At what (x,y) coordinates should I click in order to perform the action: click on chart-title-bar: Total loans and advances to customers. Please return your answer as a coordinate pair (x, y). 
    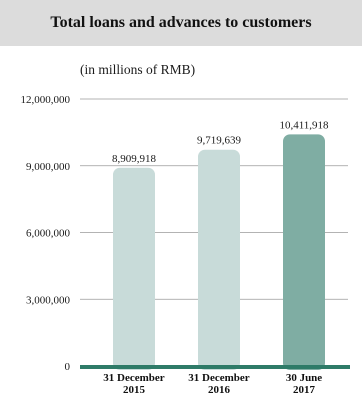
    Looking at the image, I should click on (181, 23).